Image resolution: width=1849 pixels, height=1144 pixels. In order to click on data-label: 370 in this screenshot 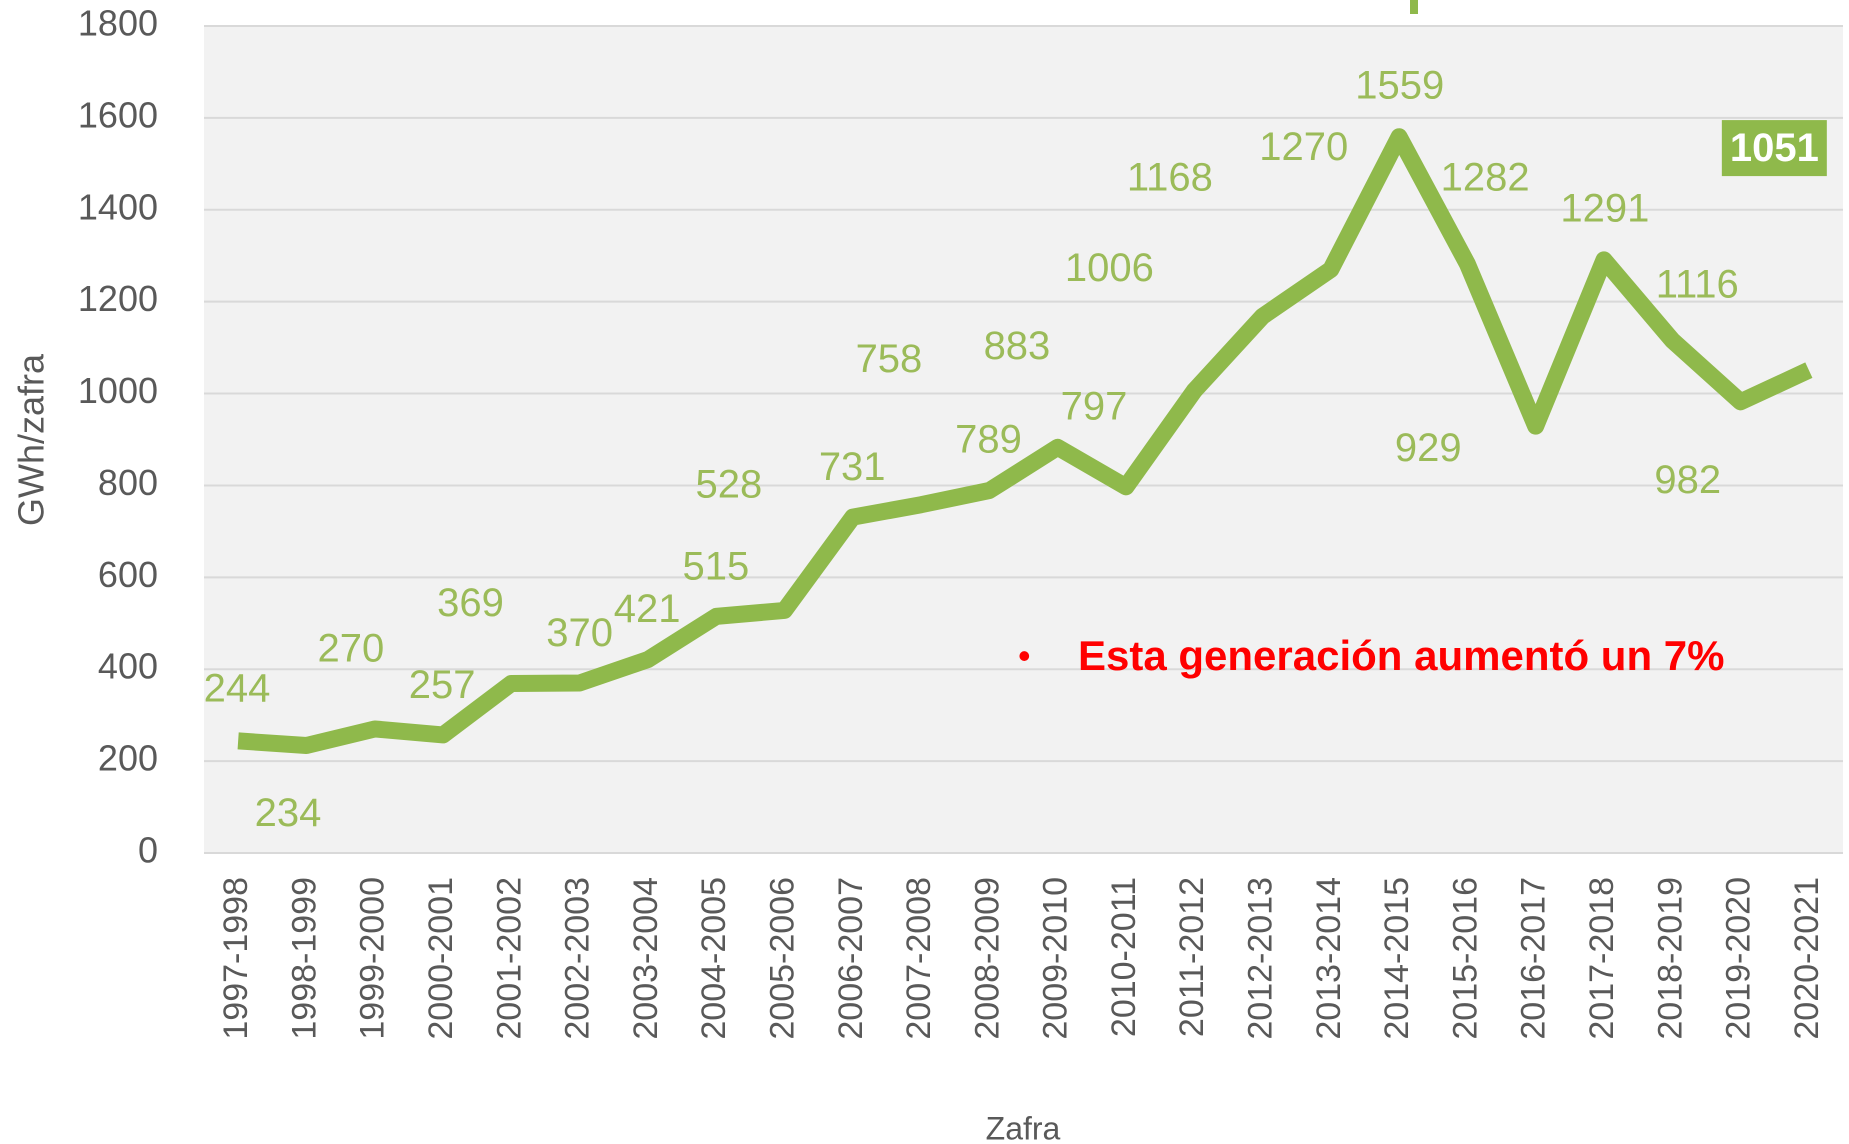, I will do `click(579, 633)`.